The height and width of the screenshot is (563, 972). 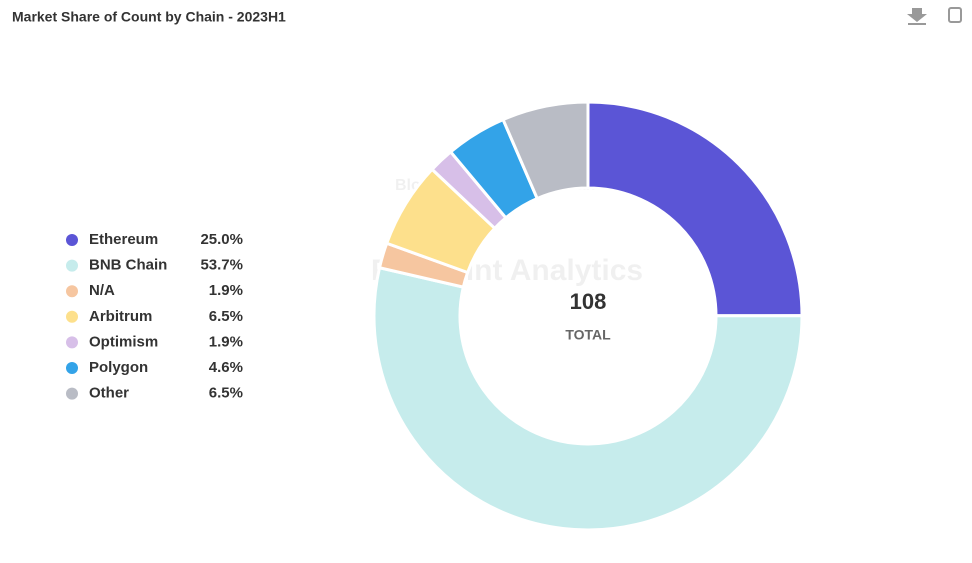 What do you see at coordinates (123, 239) in the screenshot?
I see `legend-label: Ethereum` at bounding box center [123, 239].